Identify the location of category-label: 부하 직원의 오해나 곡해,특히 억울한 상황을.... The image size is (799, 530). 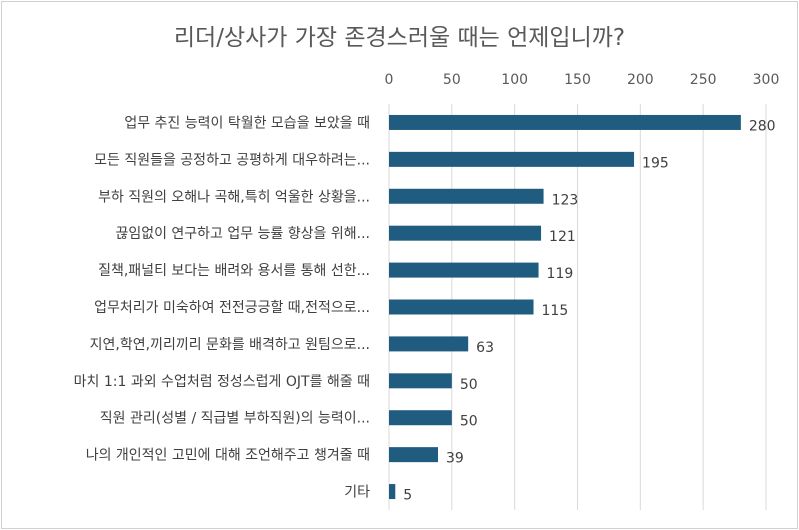
(234, 197).